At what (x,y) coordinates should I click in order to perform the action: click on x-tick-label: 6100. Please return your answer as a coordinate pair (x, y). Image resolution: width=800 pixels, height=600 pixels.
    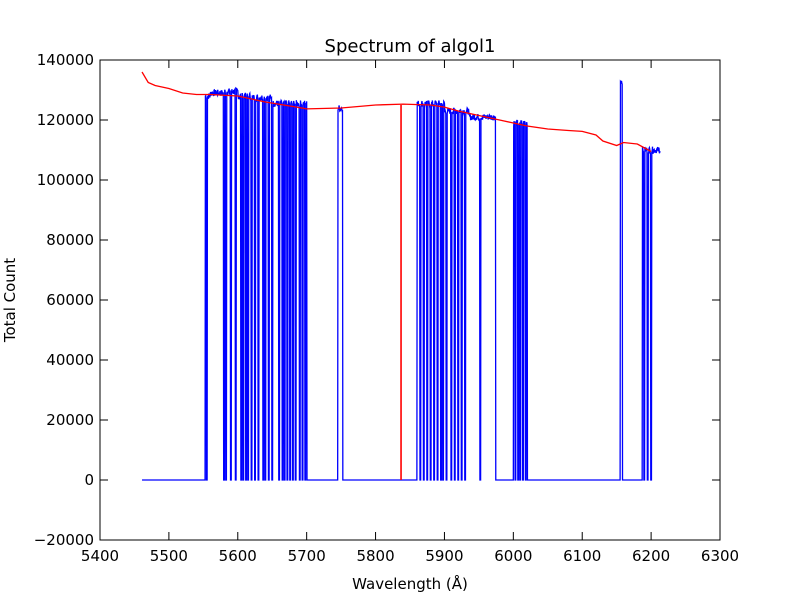
    Looking at the image, I should click on (582, 556).